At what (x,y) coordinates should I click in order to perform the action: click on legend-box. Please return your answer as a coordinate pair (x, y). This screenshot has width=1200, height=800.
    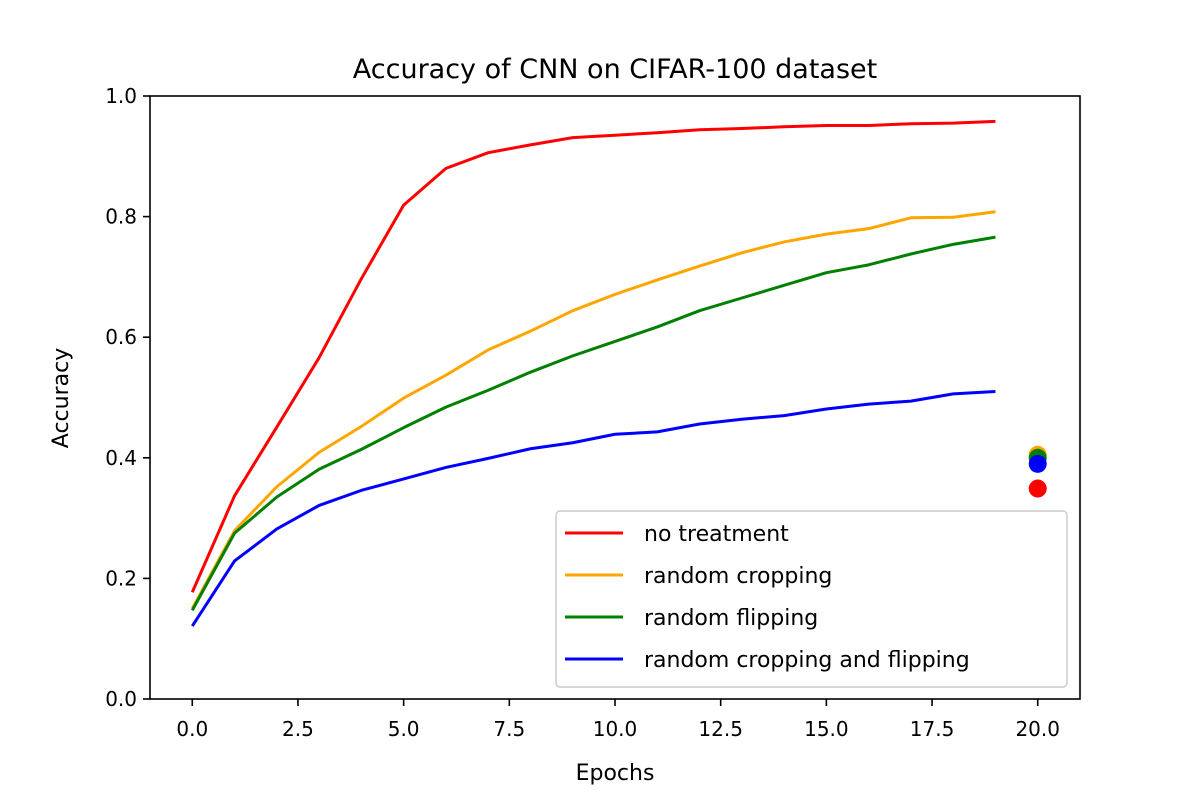
    Looking at the image, I should click on (811, 599).